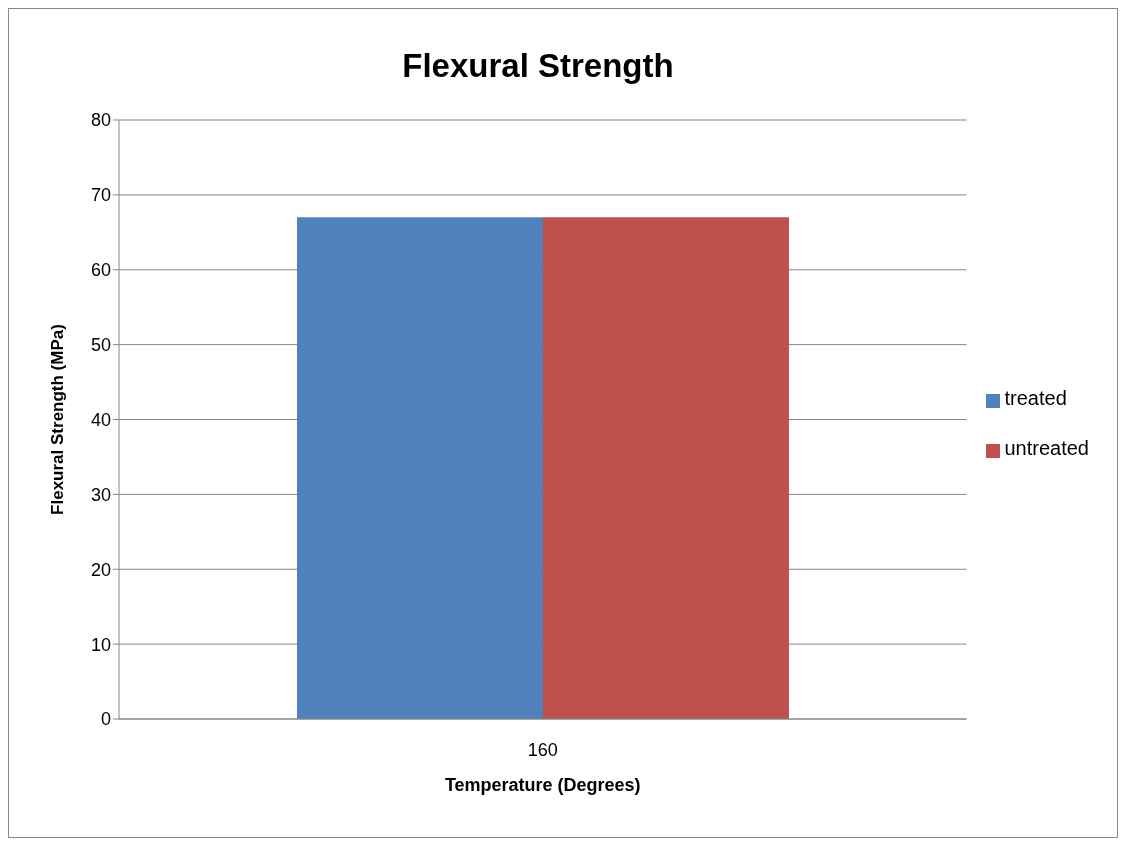 The height and width of the screenshot is (841, 1123). What do you see at coordinates (105, 719) in the screenshot?
I see `y-tick-label: 0` at bounding box center [105, 719].